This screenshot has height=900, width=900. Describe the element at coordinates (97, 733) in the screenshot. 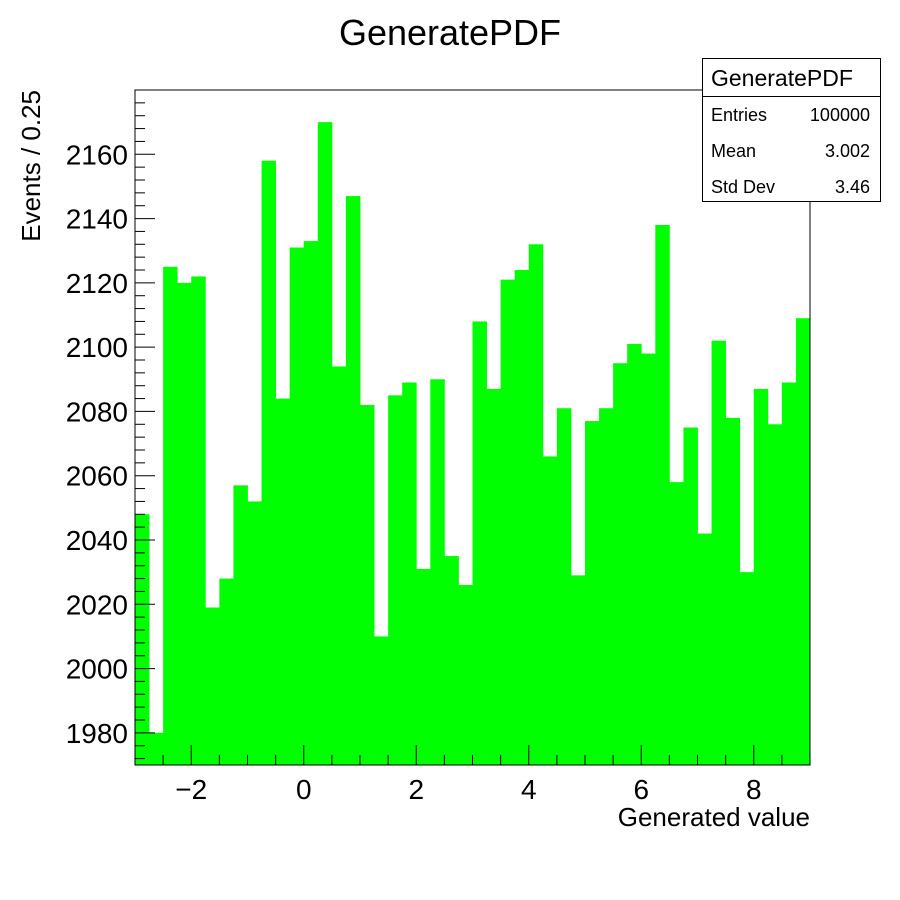

I see `y-tick-label: 1980` at that location.